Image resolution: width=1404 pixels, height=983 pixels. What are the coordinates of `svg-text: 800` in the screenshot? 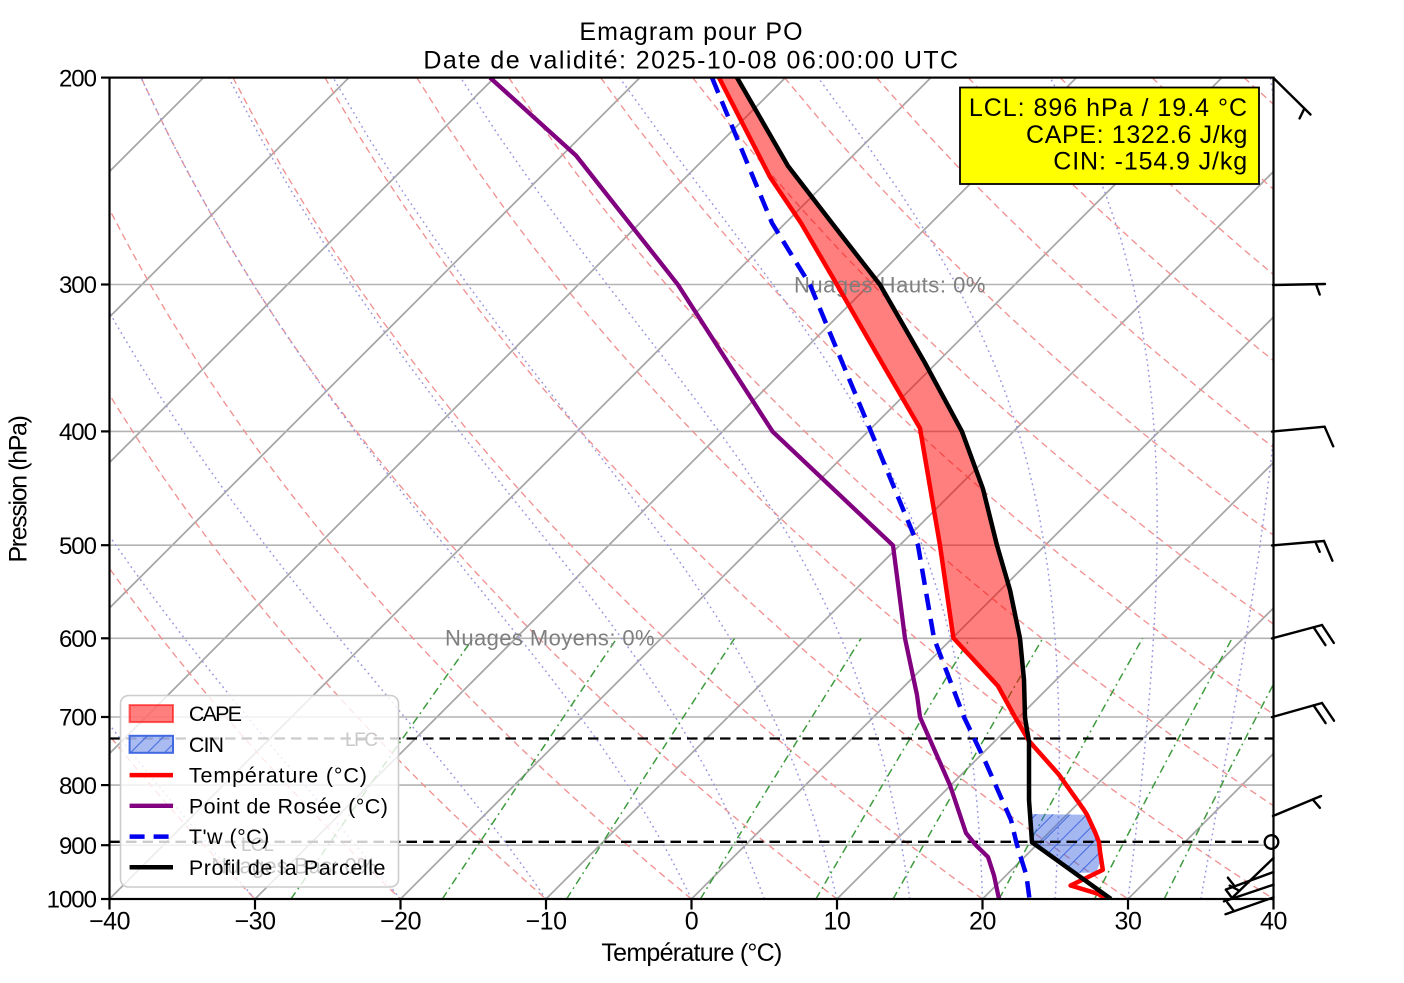 It's located at (78, 786).